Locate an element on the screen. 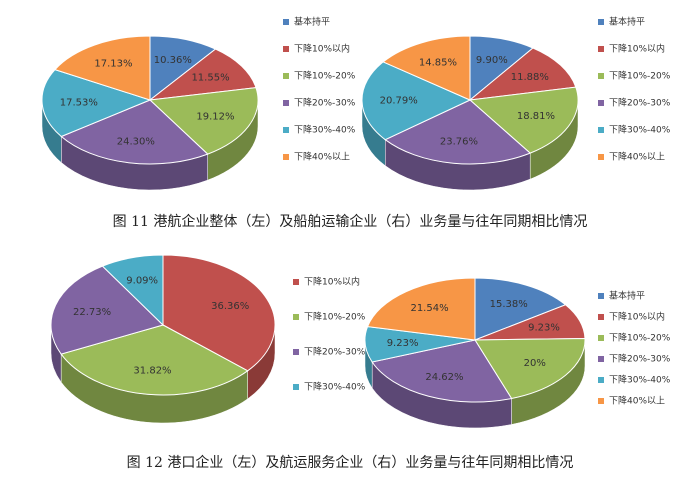 The width and height of the screenshot is (700, 500). data-label: 17.13% is located at coordinates (113, 64).